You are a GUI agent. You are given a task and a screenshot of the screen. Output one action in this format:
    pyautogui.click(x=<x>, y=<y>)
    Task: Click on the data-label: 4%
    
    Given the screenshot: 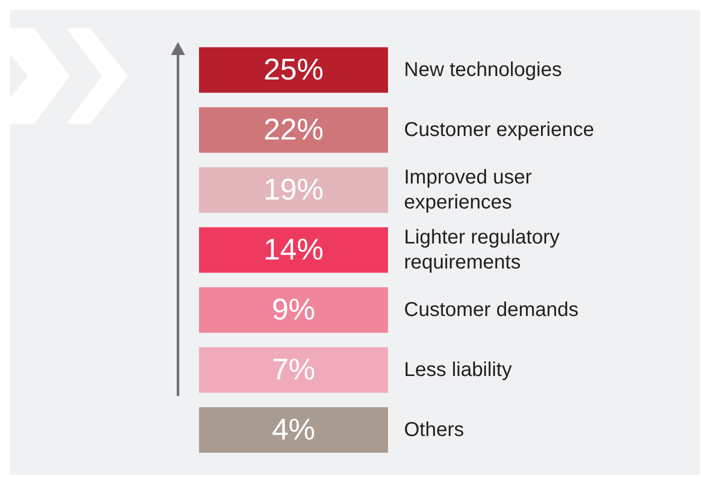 What is the action you would take?
    pyautogui.click(x=294, y=430)
    